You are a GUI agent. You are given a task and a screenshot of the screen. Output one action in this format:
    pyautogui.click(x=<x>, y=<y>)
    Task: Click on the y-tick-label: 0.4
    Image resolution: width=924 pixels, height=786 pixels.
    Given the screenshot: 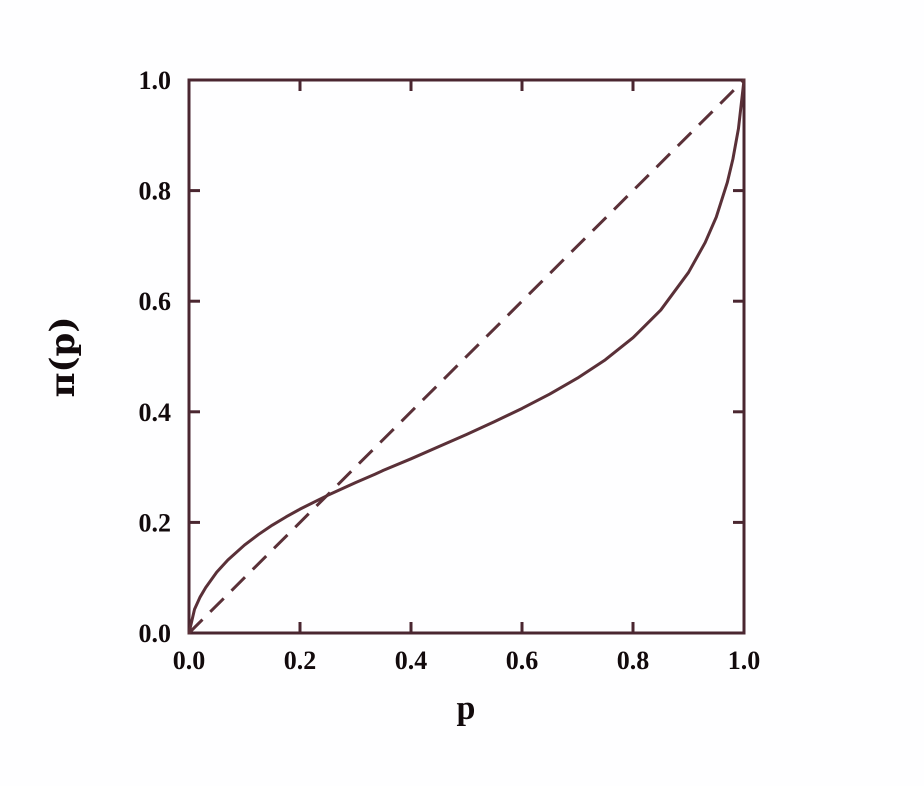 What is the action you would take?
    pyautogui.click(x=155, y=412)
    